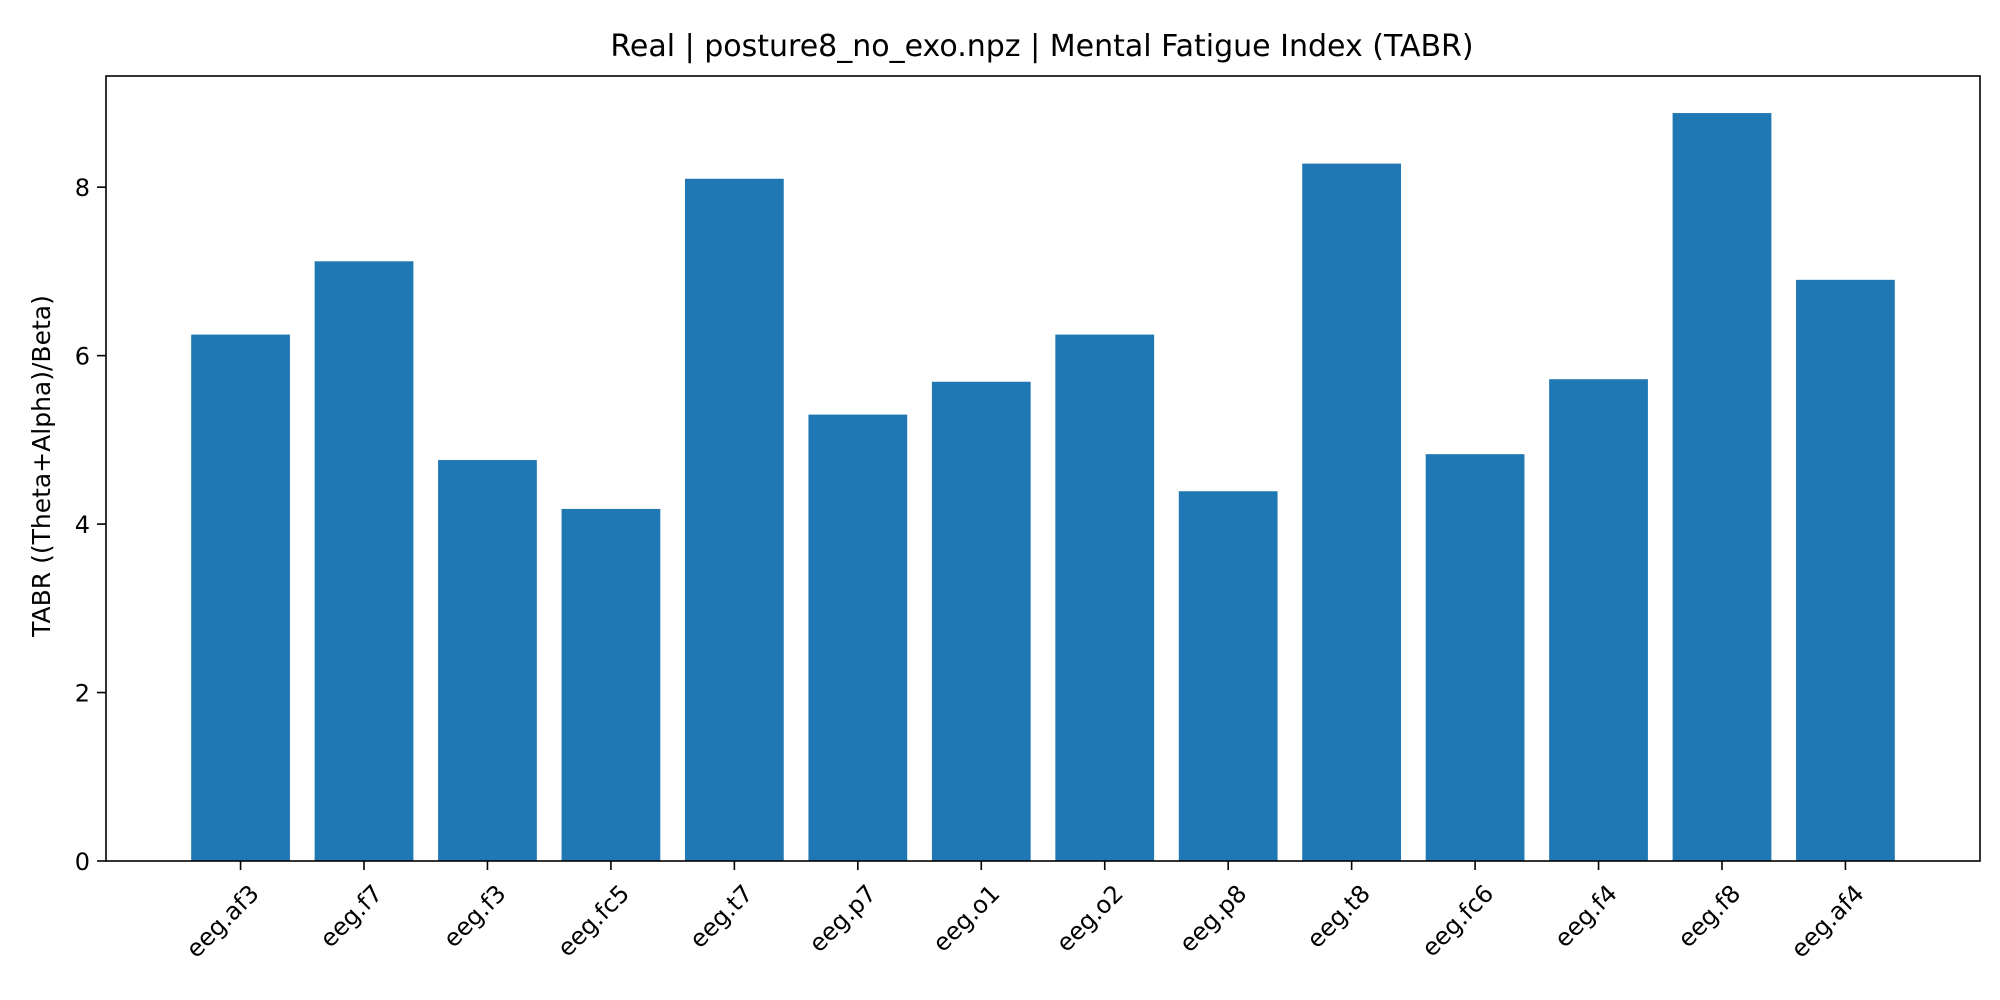  What do you see at coordinates (364, 561) in the screenshot?
I see `bar-eeg-f7` at bounding box center [364, 561].